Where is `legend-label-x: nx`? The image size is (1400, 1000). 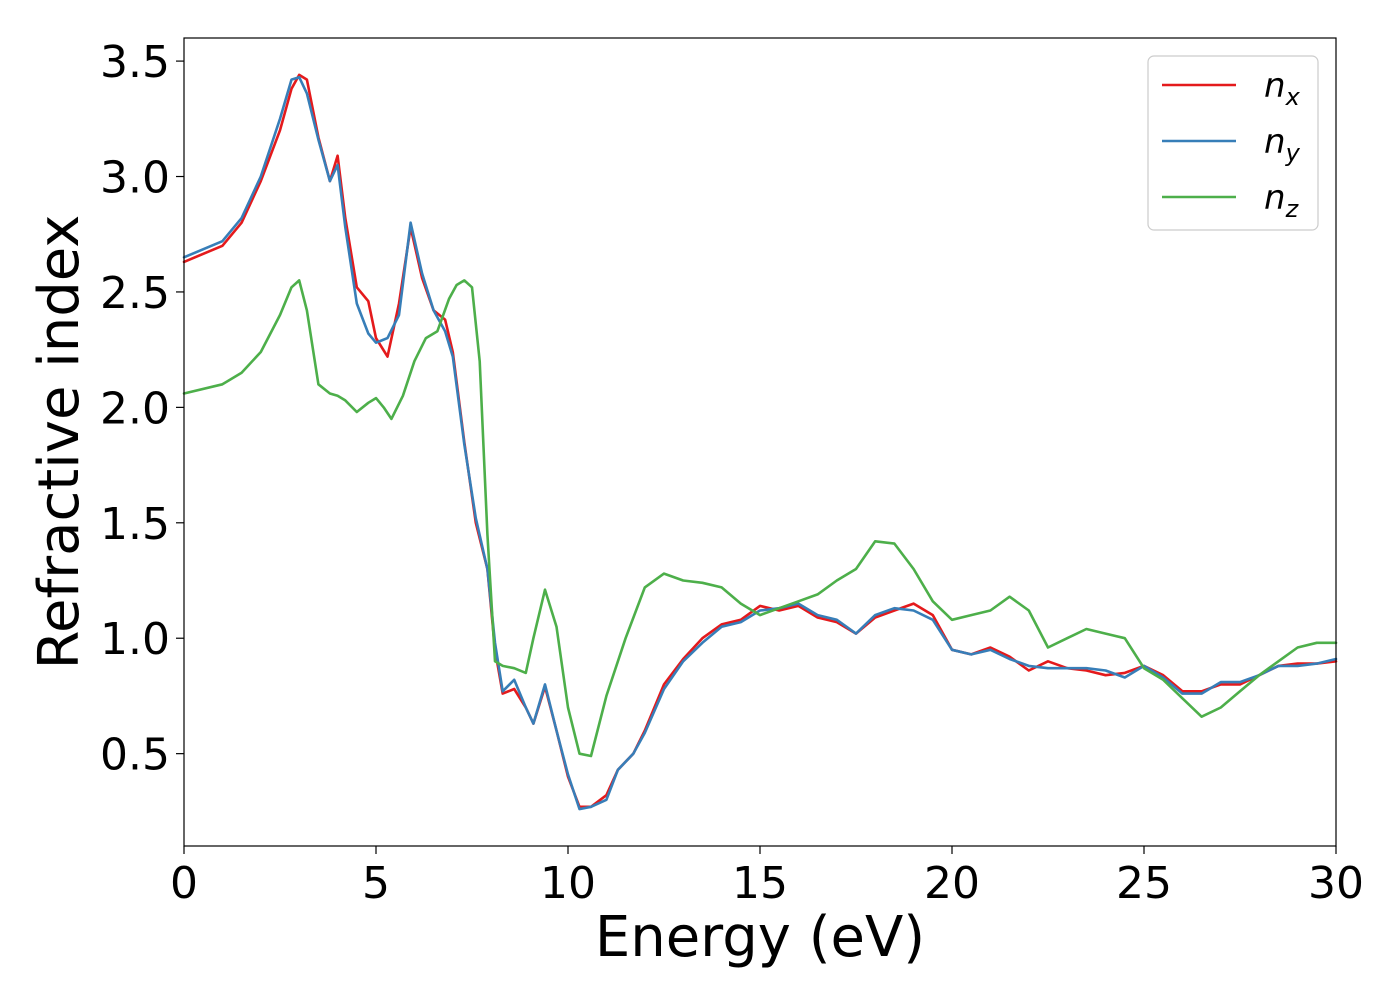 legend-label-x: nx is located at coordinates (1282, 88).